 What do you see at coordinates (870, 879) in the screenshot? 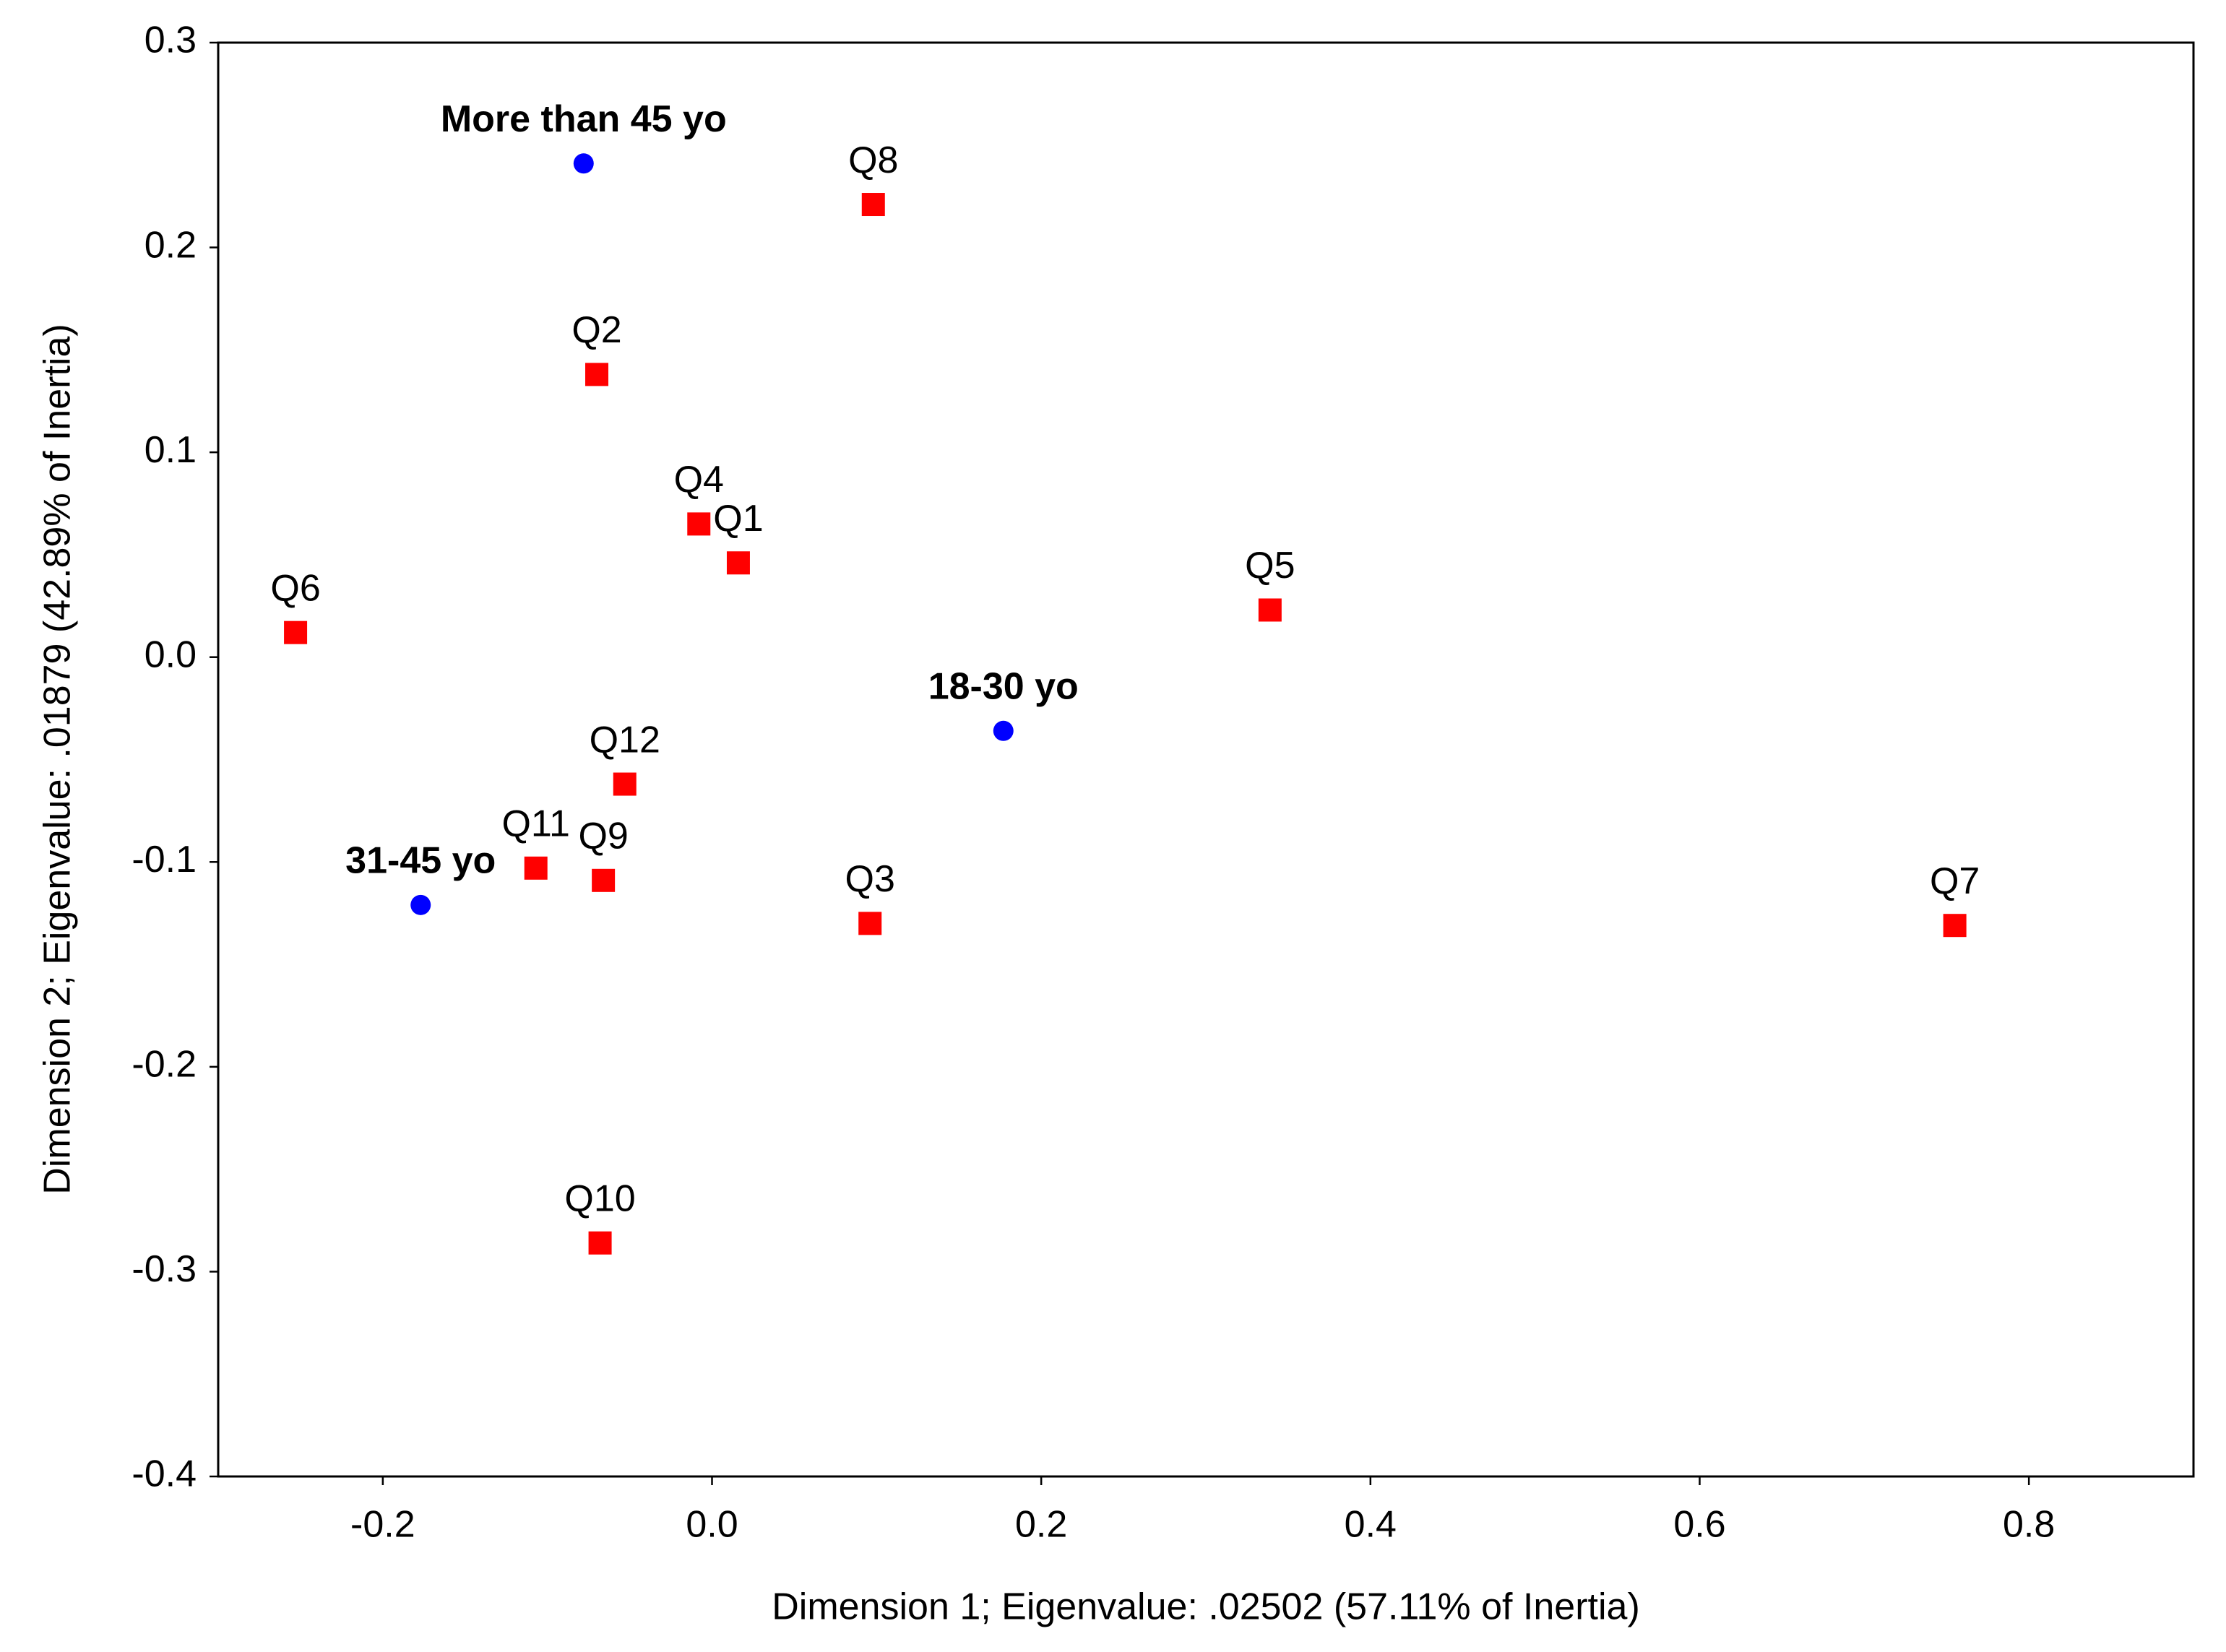
I see `point-label: Q3` at bounding box center [870, 879].